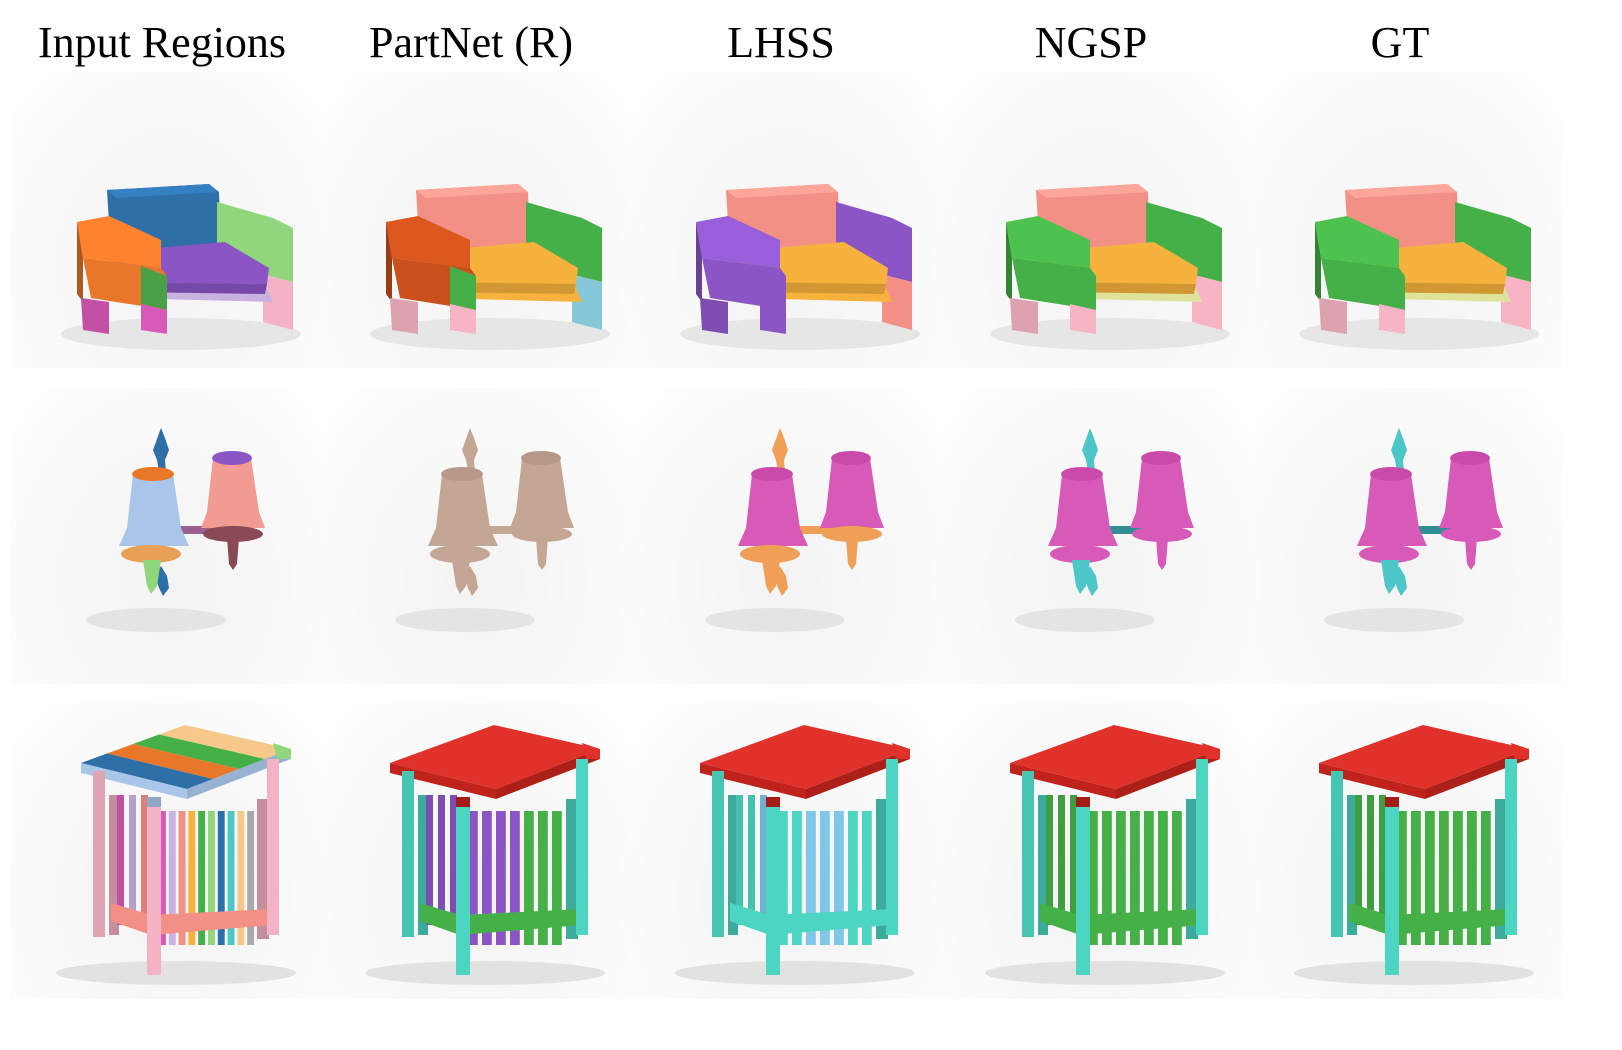  I want to click on chair-svg, so click(1110, 267).